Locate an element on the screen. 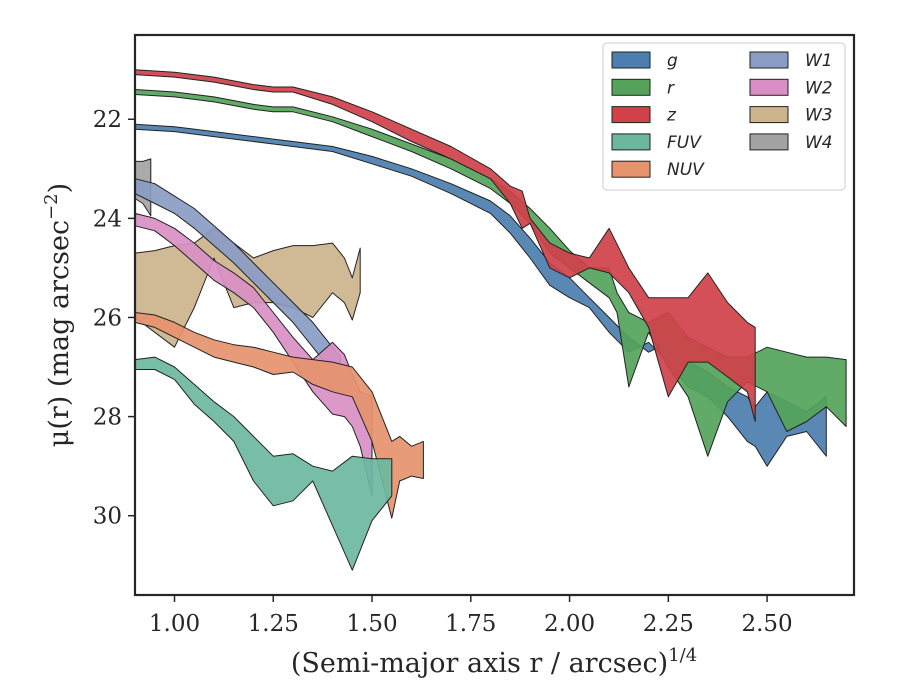 The width and height of the screenshot is (900, 700). legend-label-z: z is located at coordinates (671, 116).